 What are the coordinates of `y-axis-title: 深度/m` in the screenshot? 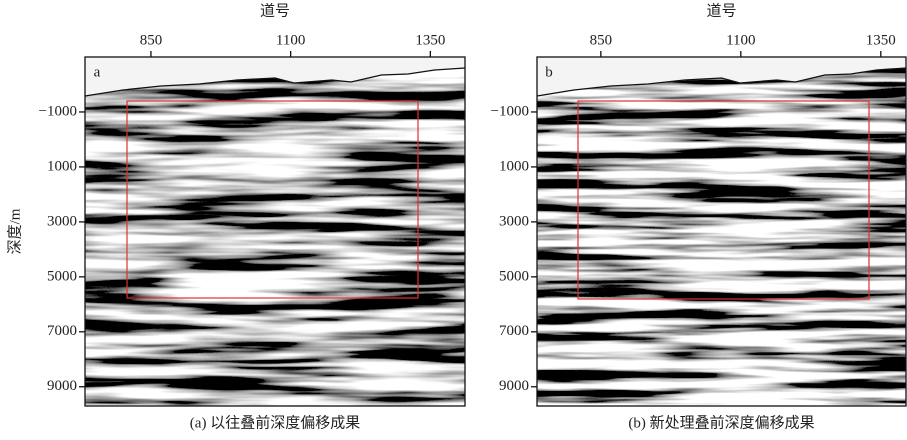 It's located at (14, 231).